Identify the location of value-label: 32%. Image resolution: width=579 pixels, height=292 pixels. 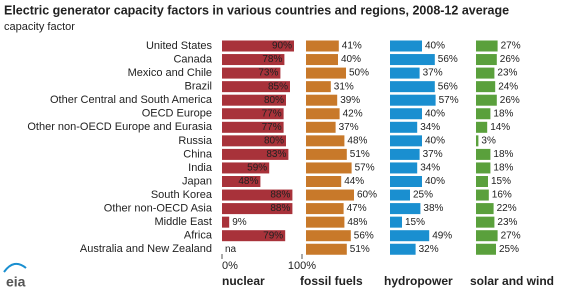
(429, 249).